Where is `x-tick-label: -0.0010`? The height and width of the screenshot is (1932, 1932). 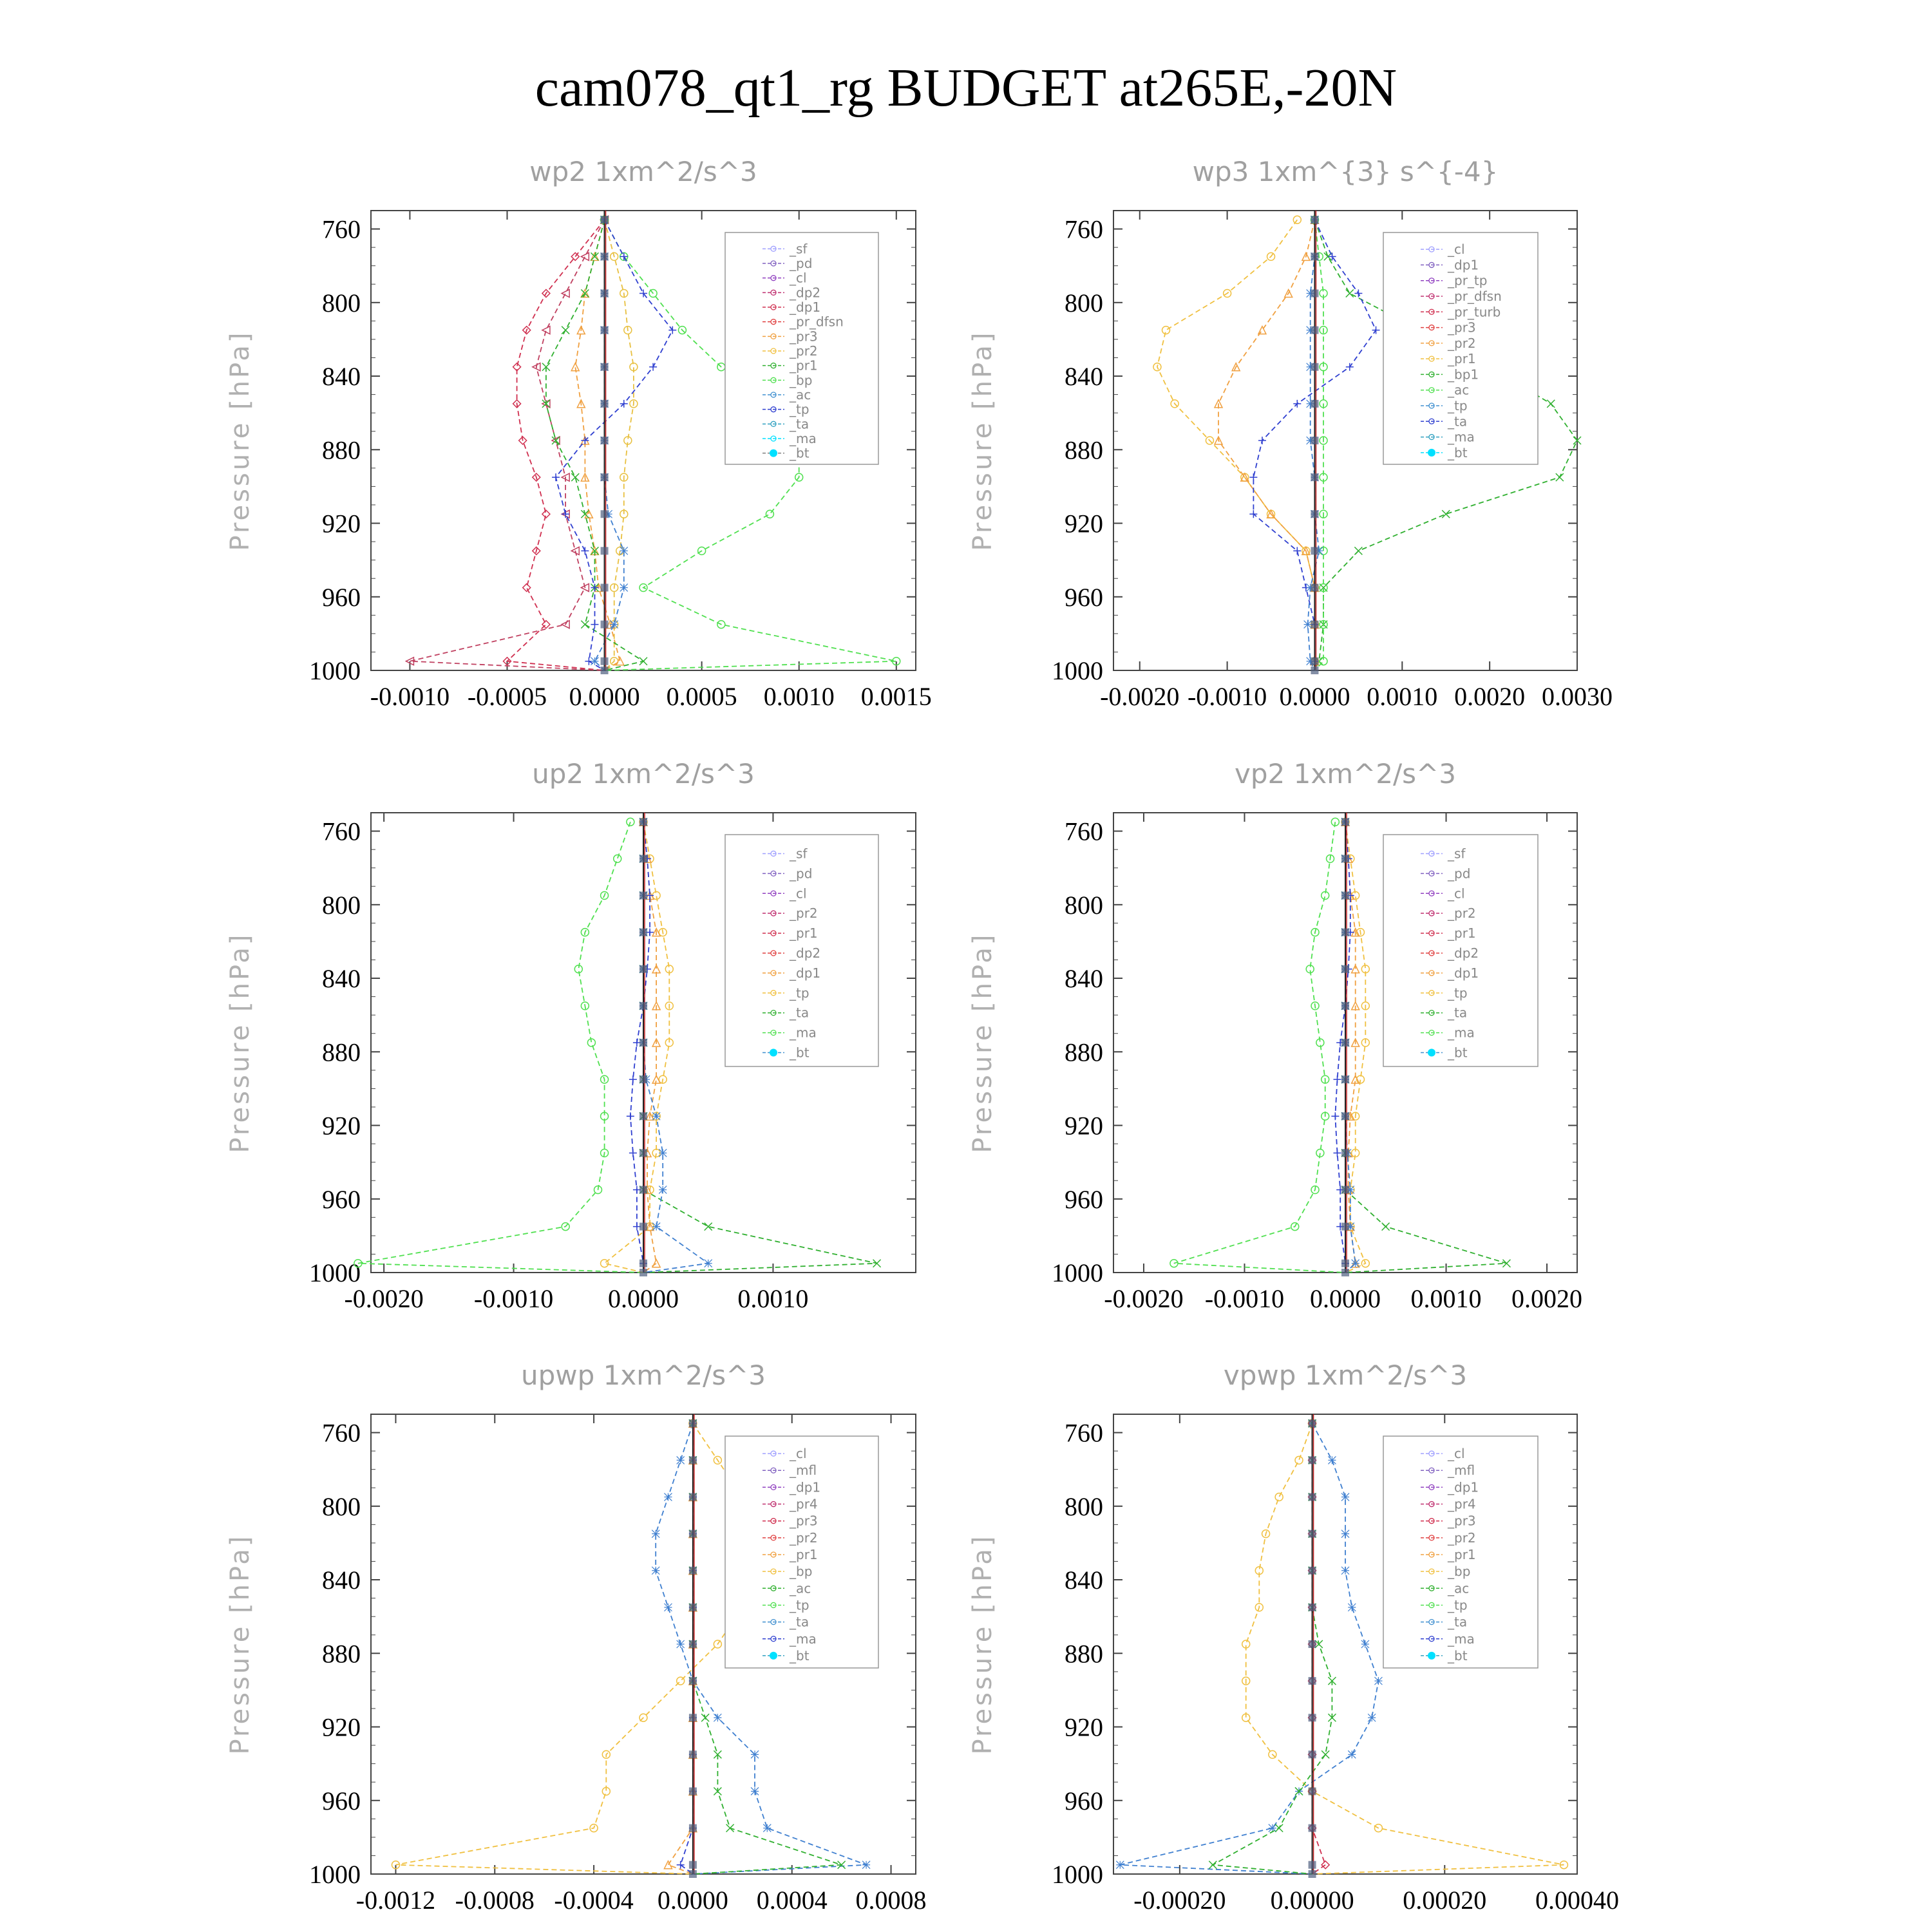
x-tick-label: -0.0010 is located at coordinates (1244, 1298).